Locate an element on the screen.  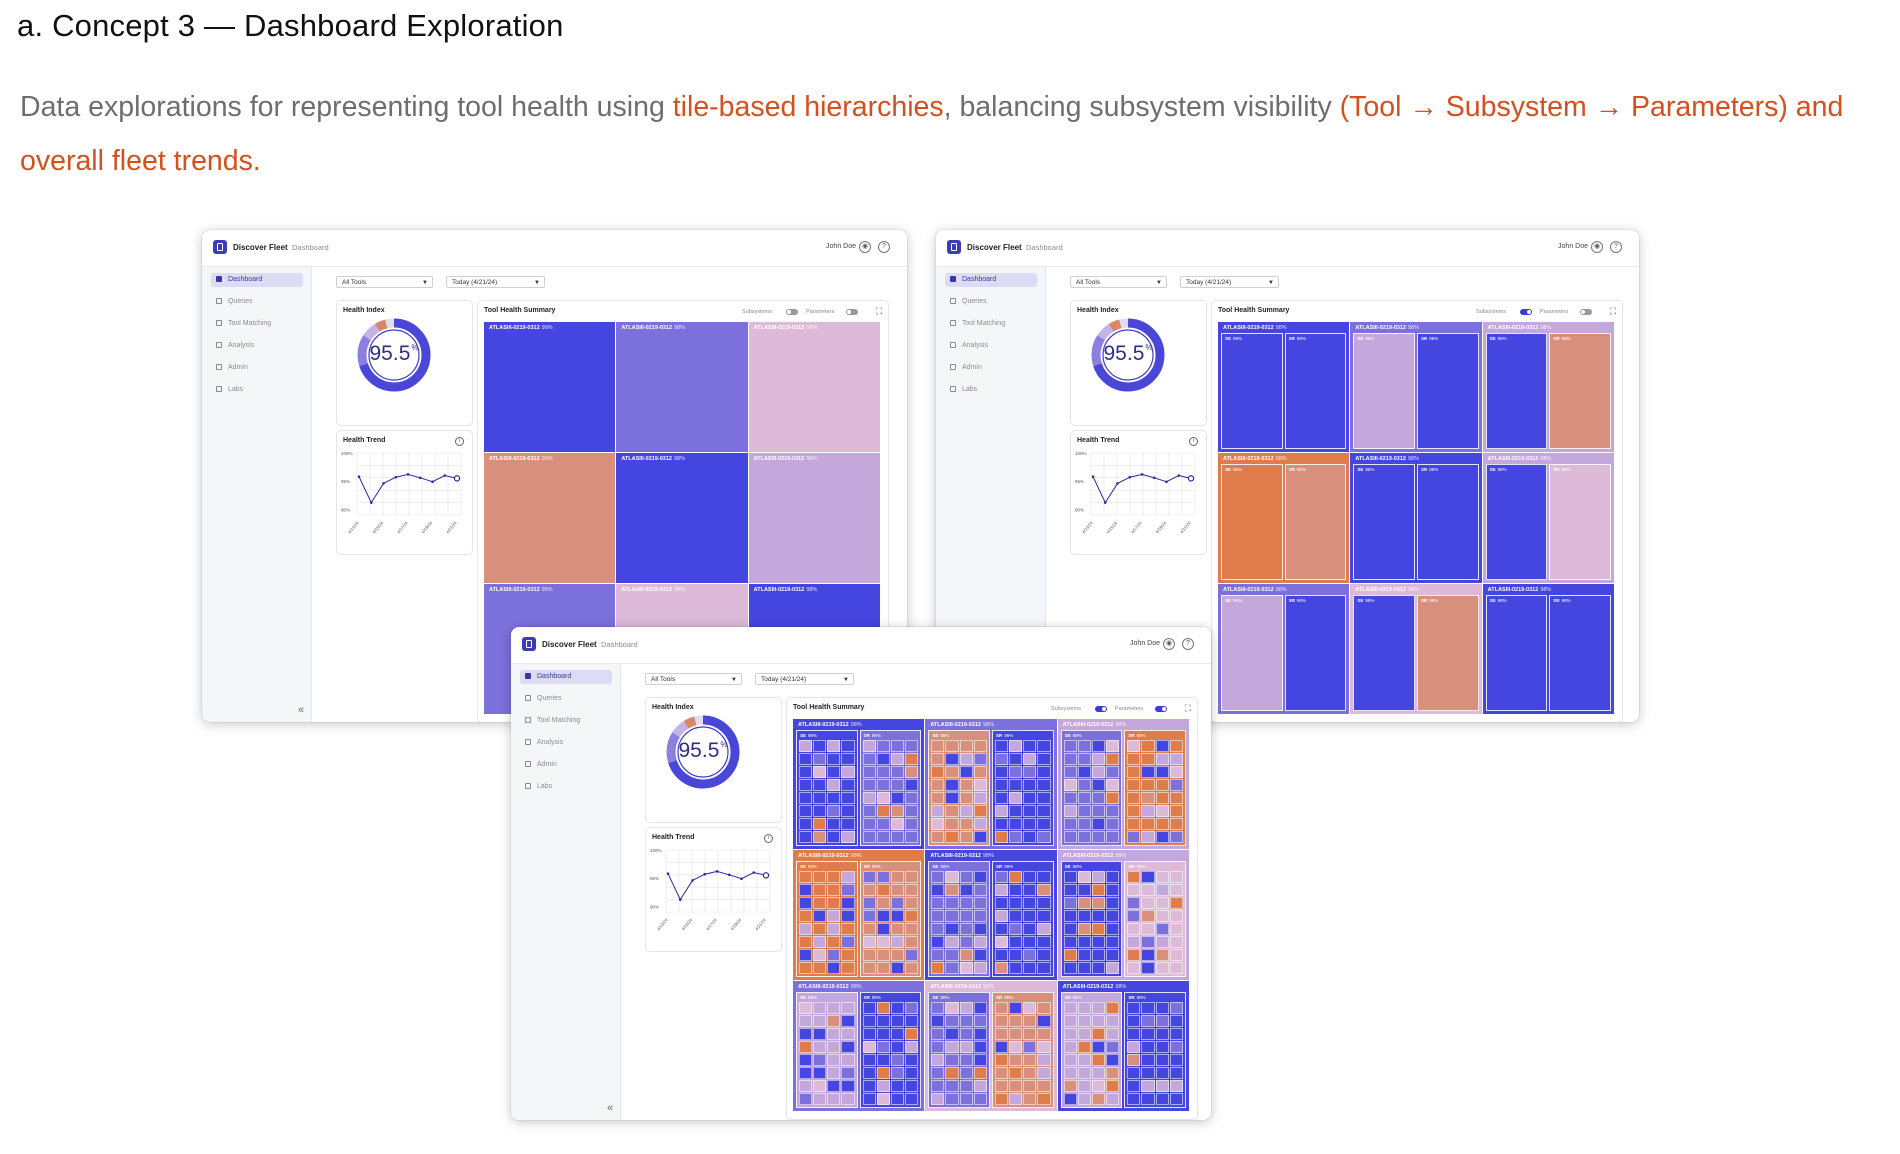
sidebar-item-labs: Labs is located at coordinates (257, 390).